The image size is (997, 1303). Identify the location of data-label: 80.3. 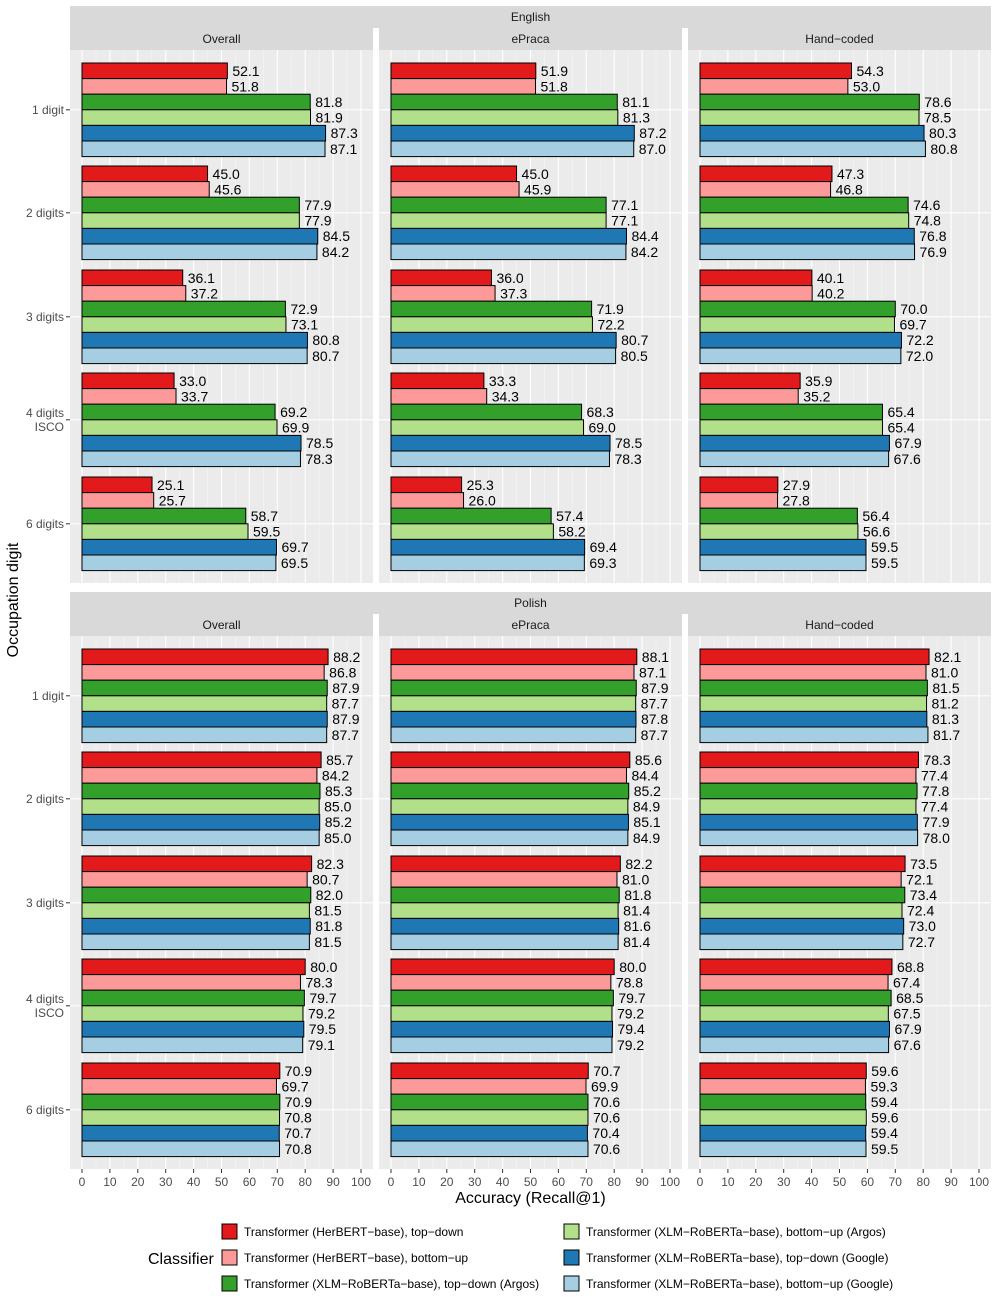
(942, 133).